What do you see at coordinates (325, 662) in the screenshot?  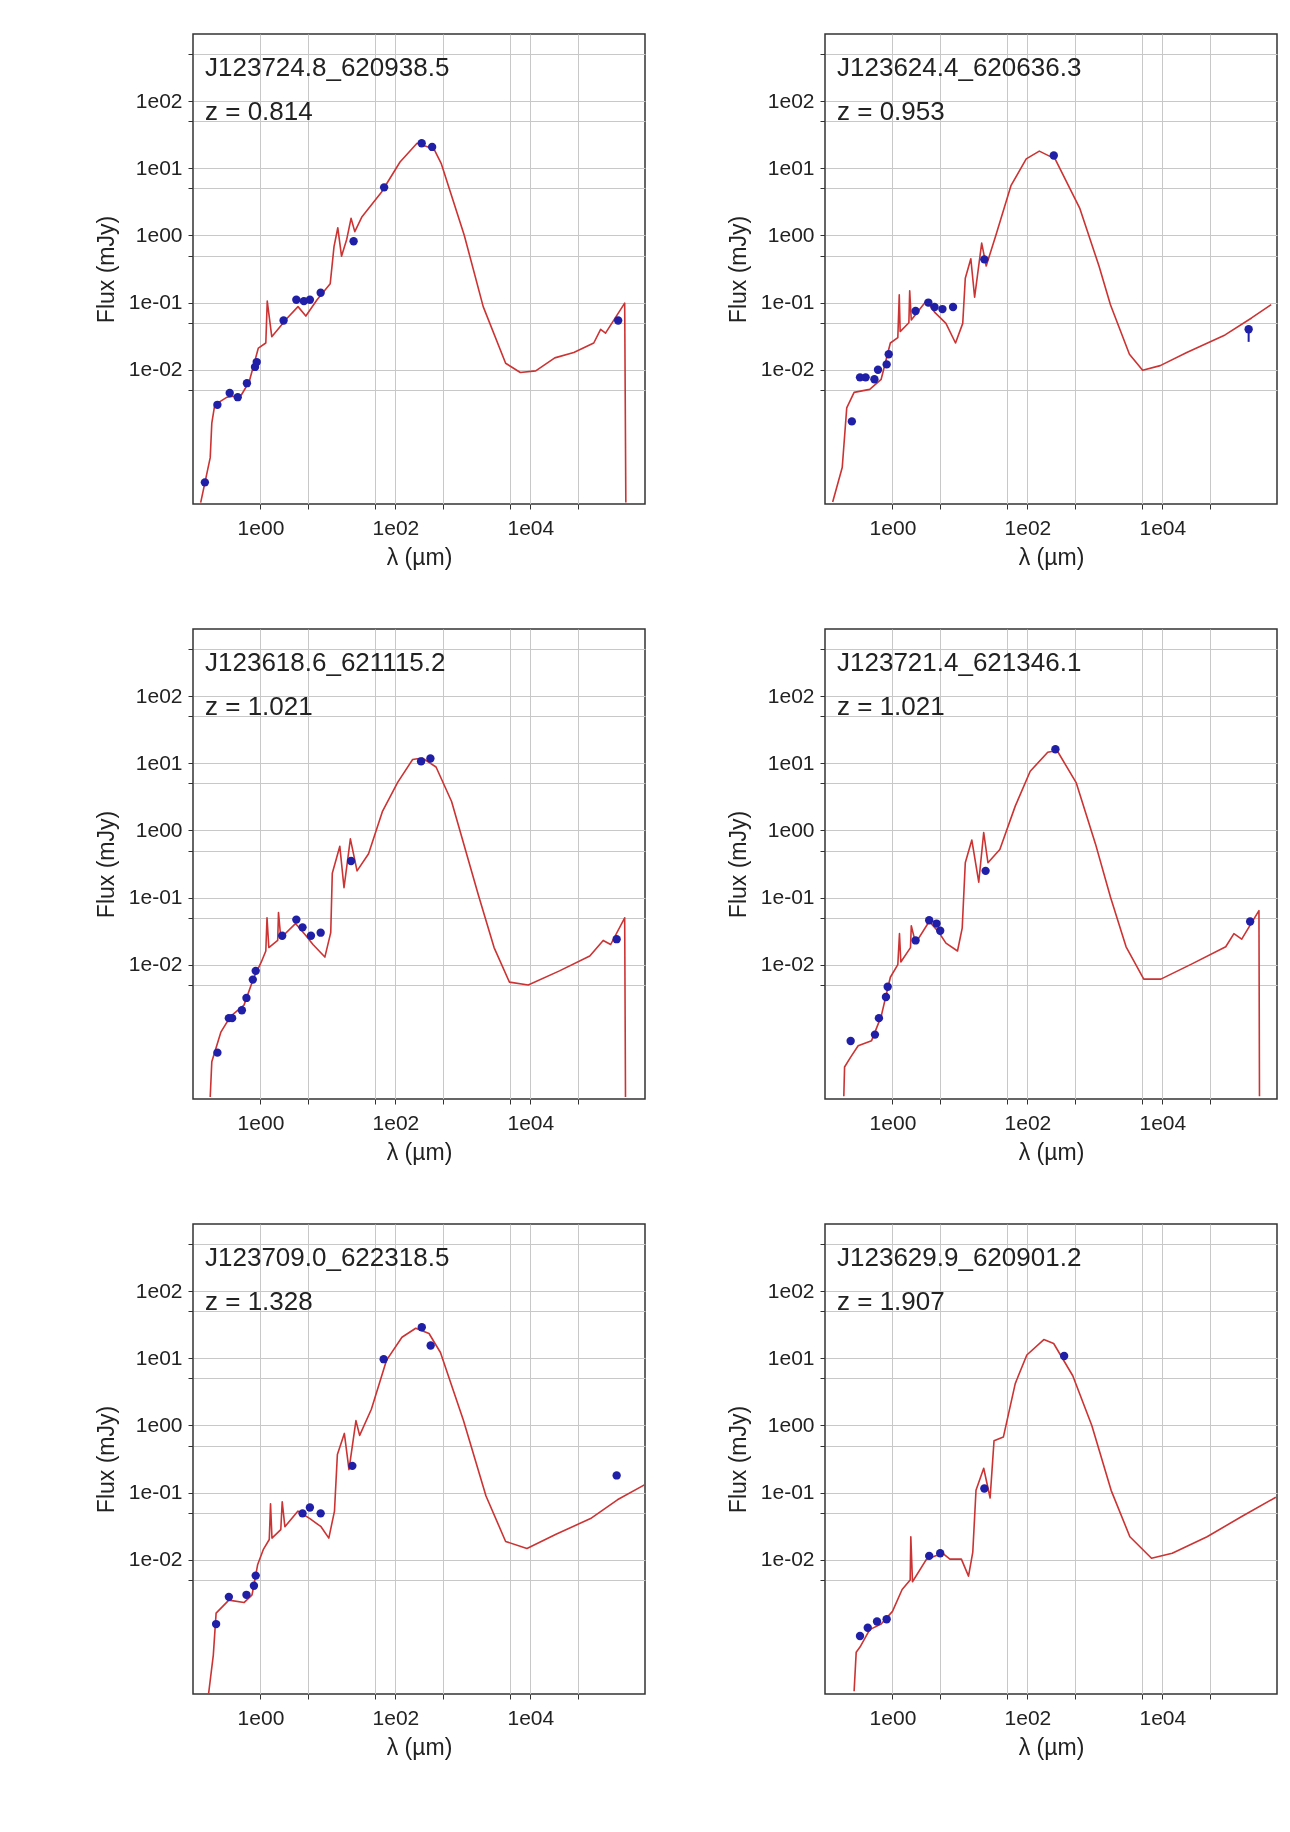 I see `annotation: J123618.6_621115.2` at bounding box center [325, 662].